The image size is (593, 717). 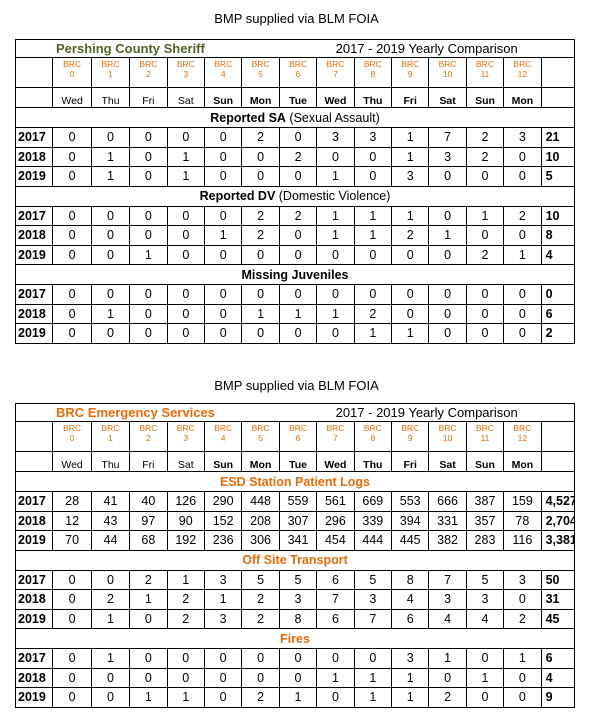 I want to click on value-cell: 40, so click(x=148, y=501).